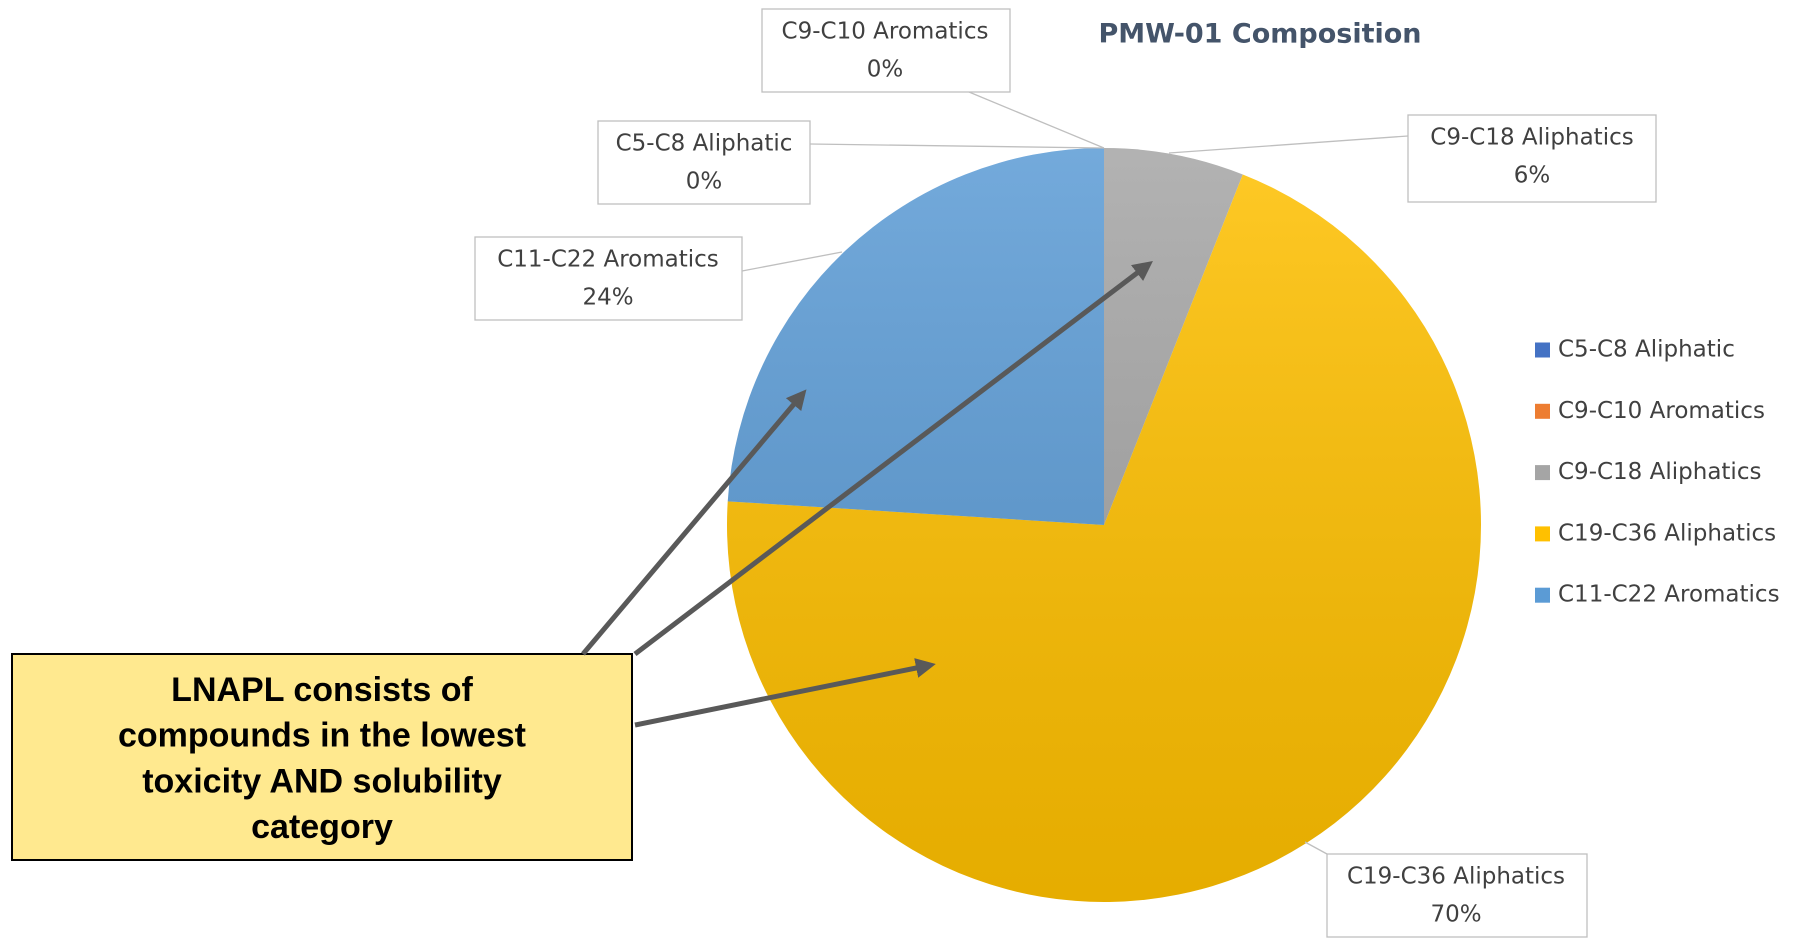 Image resolution: width=1809 pixels, height=938 pixels. I want to click on annotation-line: LNAPL consists of, so click(322, 690).